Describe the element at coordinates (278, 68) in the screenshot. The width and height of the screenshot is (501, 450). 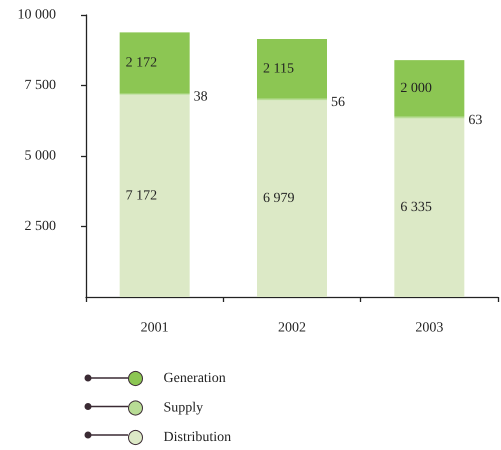
I see `data-label: 2 115` at that location.